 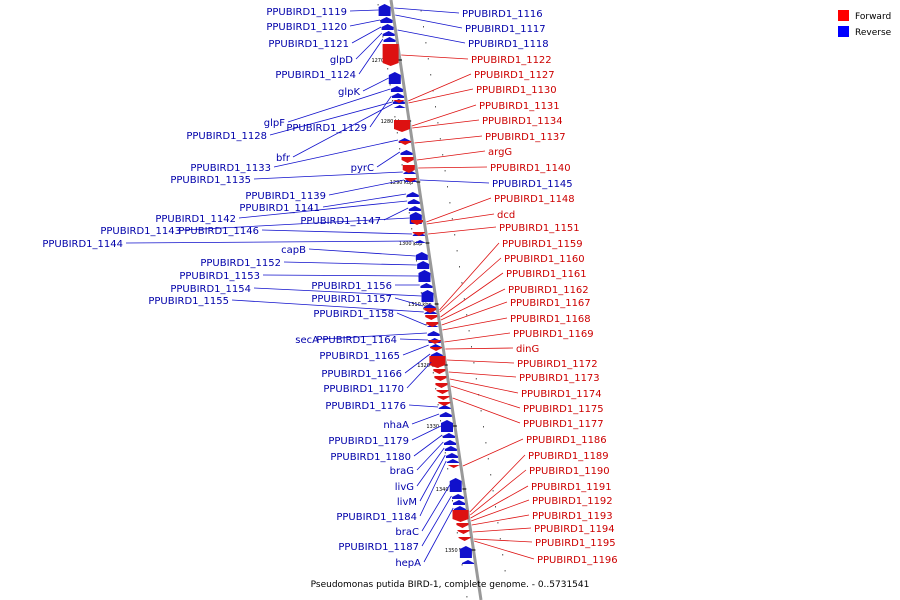 What do you see at coordinates (522, 121) in the screenshot?
I see `gene-label-forward: PPUBIRD1_1134` at bounding box center [522, 121].